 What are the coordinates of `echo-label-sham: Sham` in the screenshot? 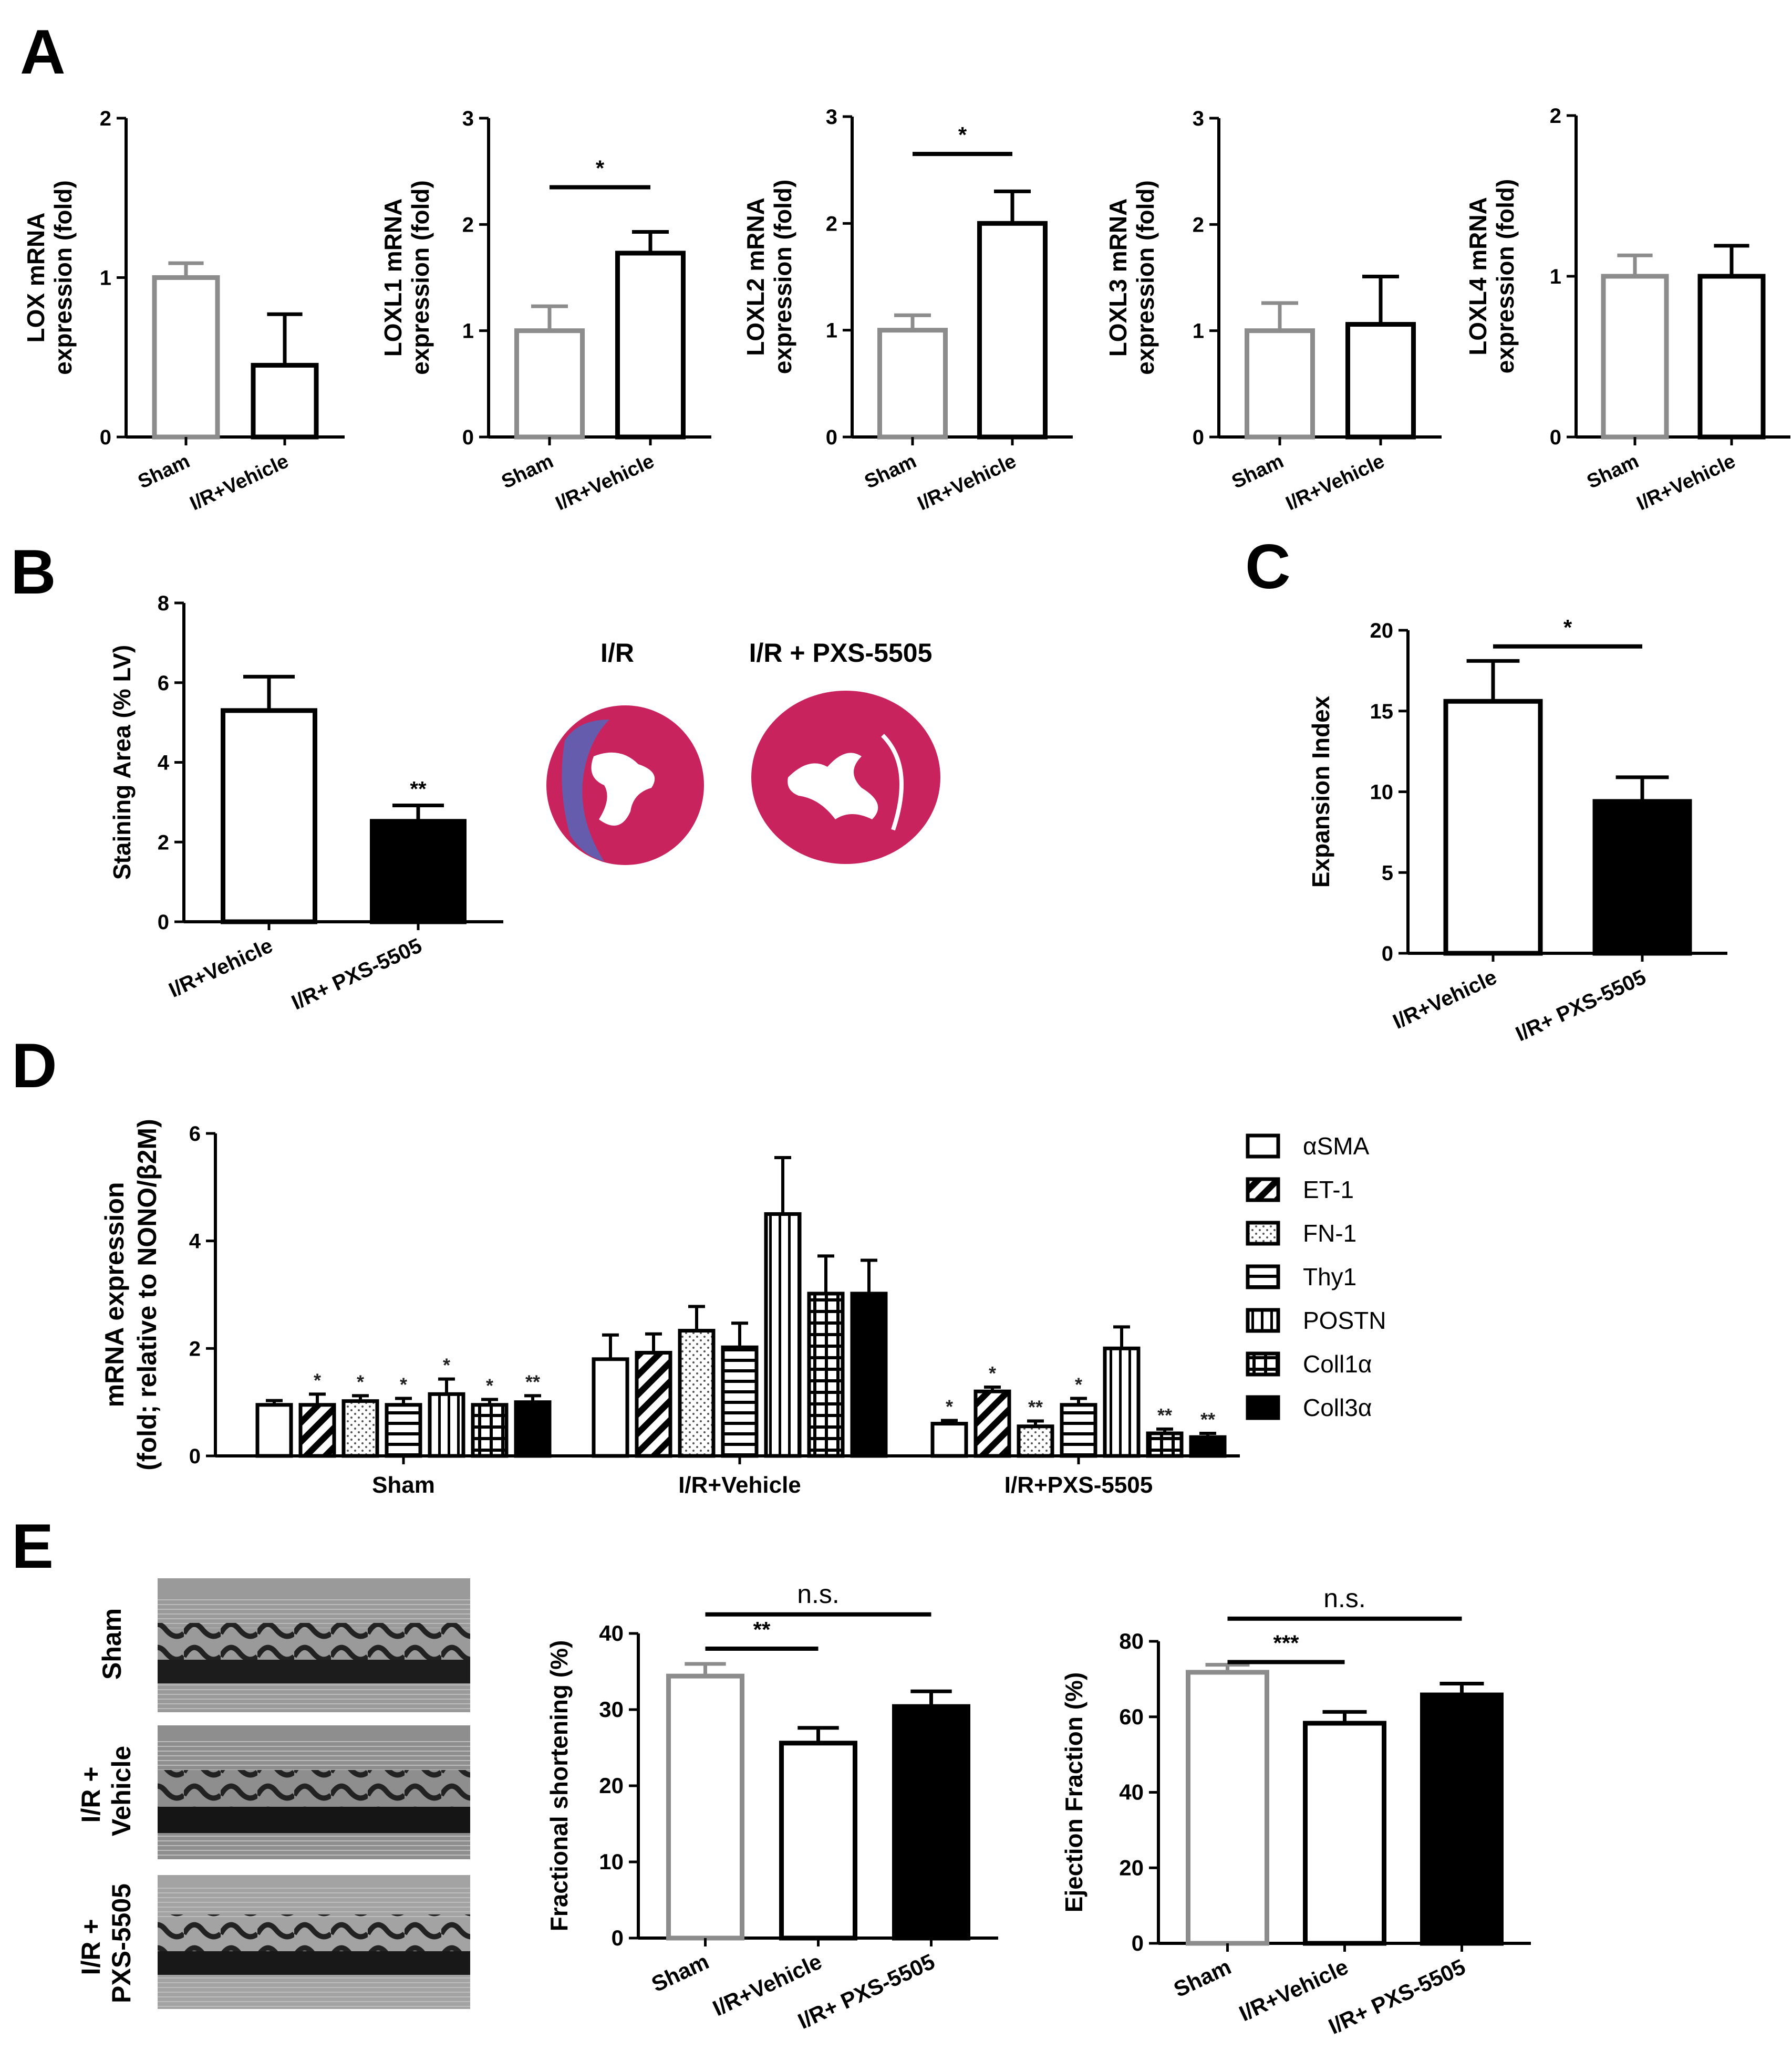 It's located at (112, 1644).